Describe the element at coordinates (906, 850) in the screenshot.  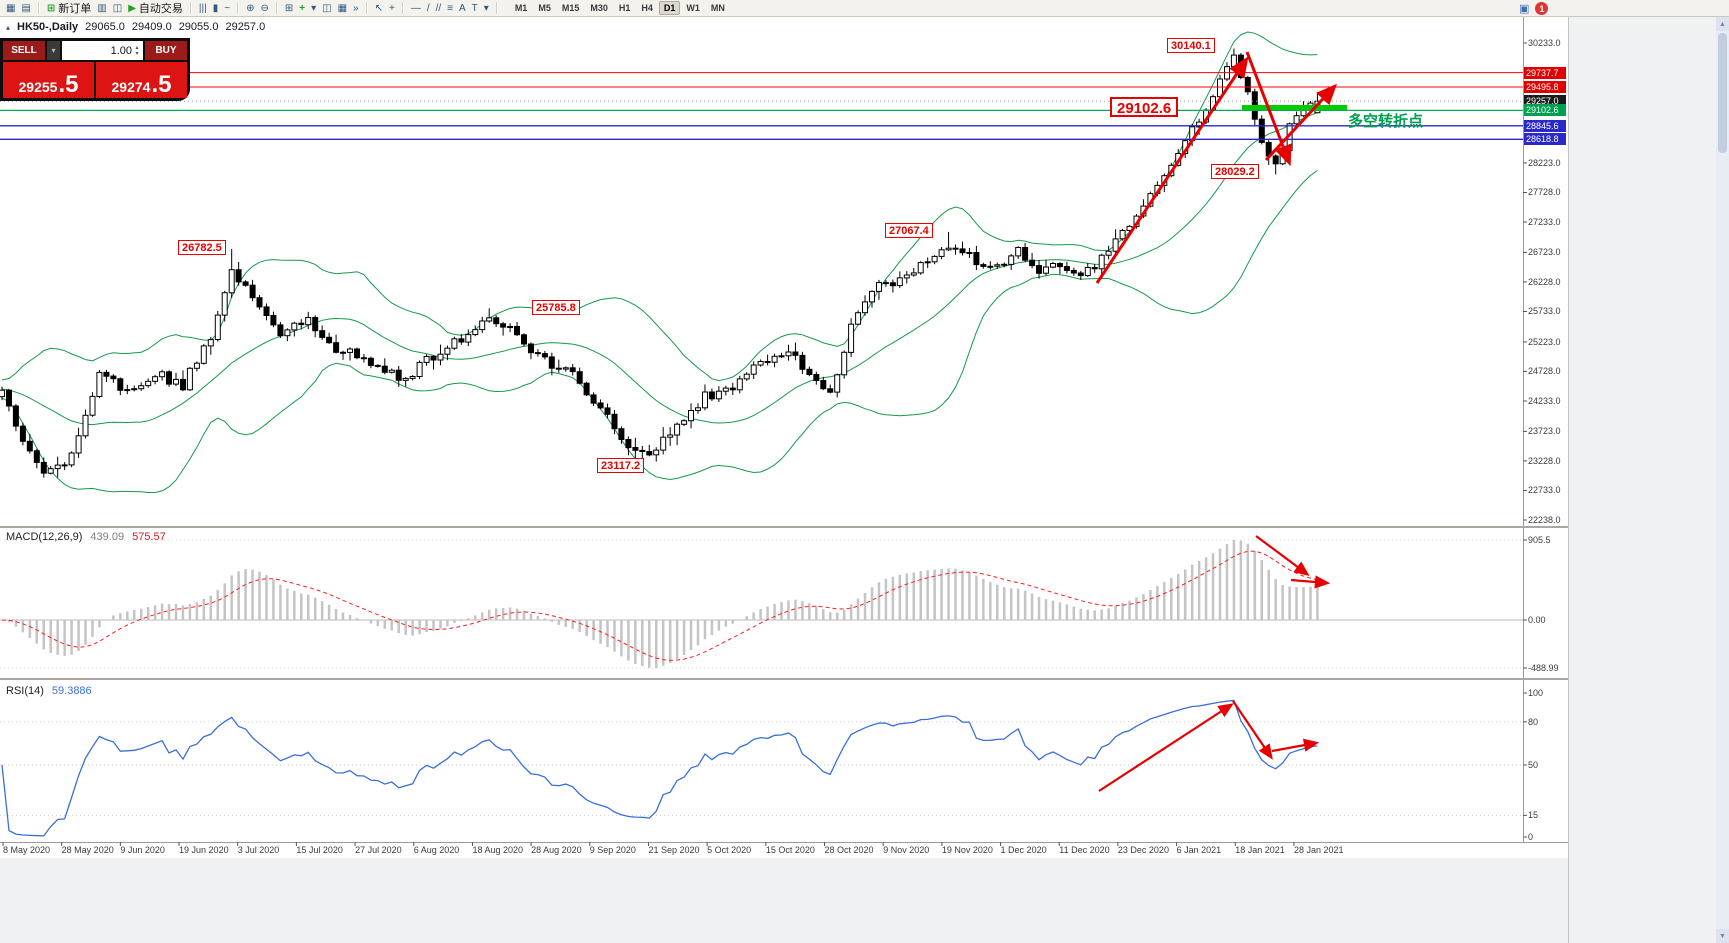
I see `date-axis-label: 9 Nov 2020` at that location.